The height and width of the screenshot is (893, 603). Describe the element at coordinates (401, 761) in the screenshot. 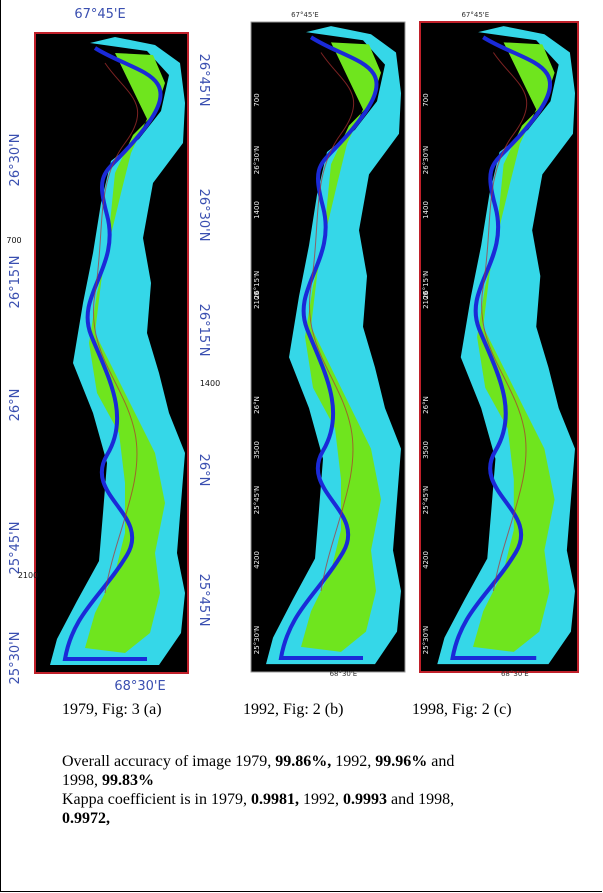

I see `text-run: 99.96%` at that location.